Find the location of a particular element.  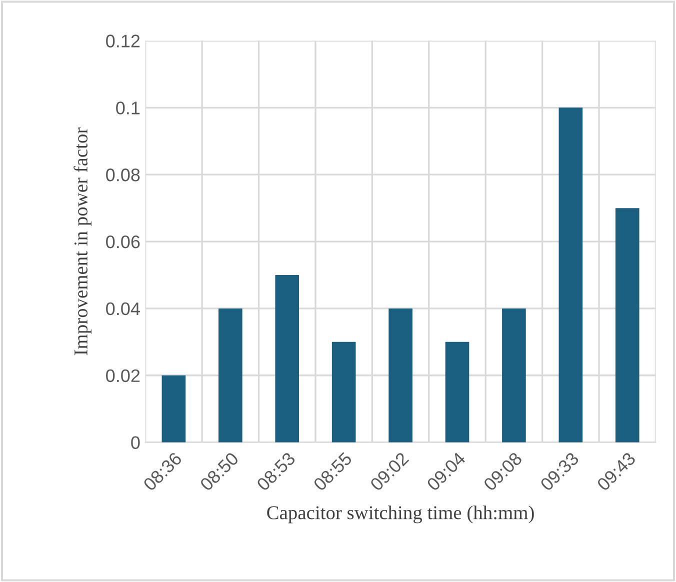

y-axis-title: Improvement in power factor is located at coordinates (83, 242).